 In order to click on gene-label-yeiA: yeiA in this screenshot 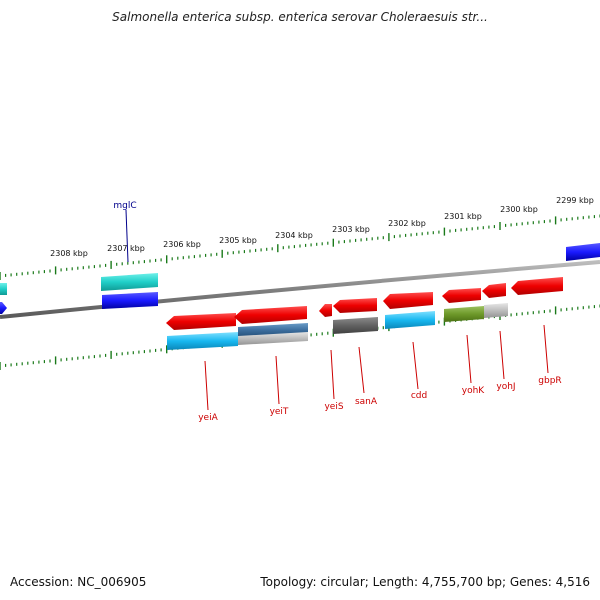, I will do `click(208, 418)`.